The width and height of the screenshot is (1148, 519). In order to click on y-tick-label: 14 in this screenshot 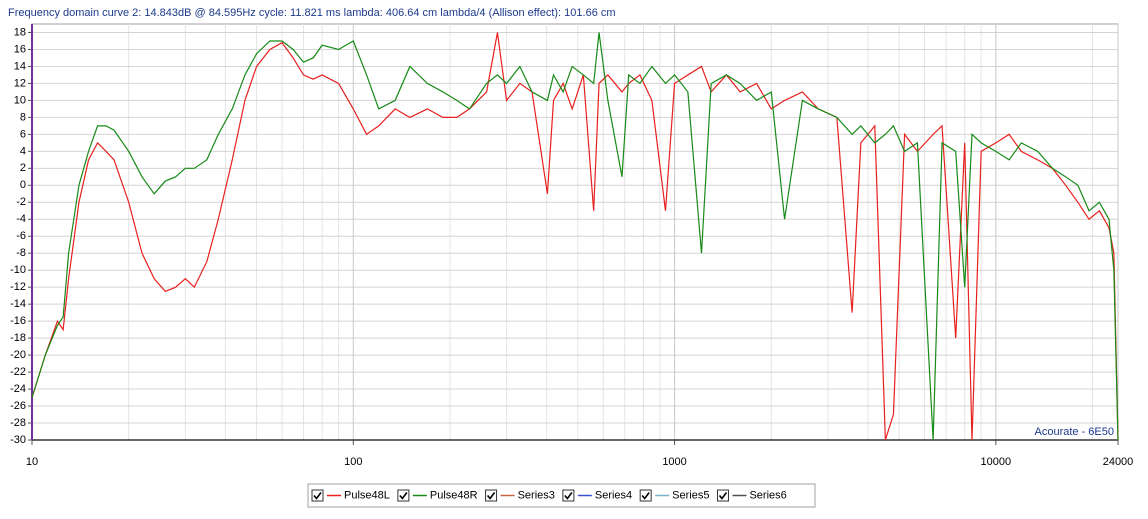, I will do `click(20, 66)`.